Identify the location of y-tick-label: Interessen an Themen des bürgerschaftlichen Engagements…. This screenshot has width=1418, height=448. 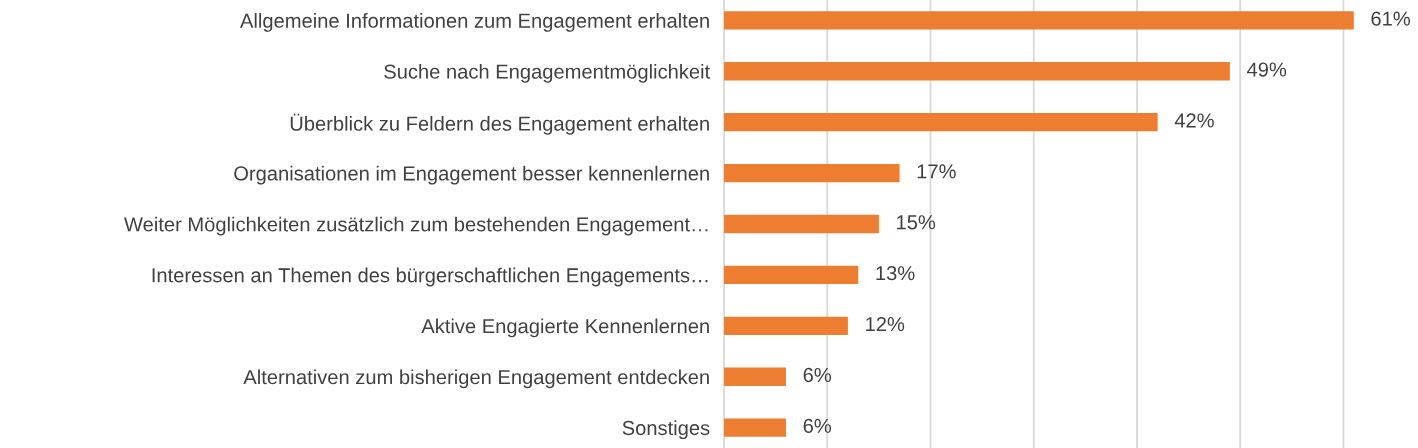
(430, 277).